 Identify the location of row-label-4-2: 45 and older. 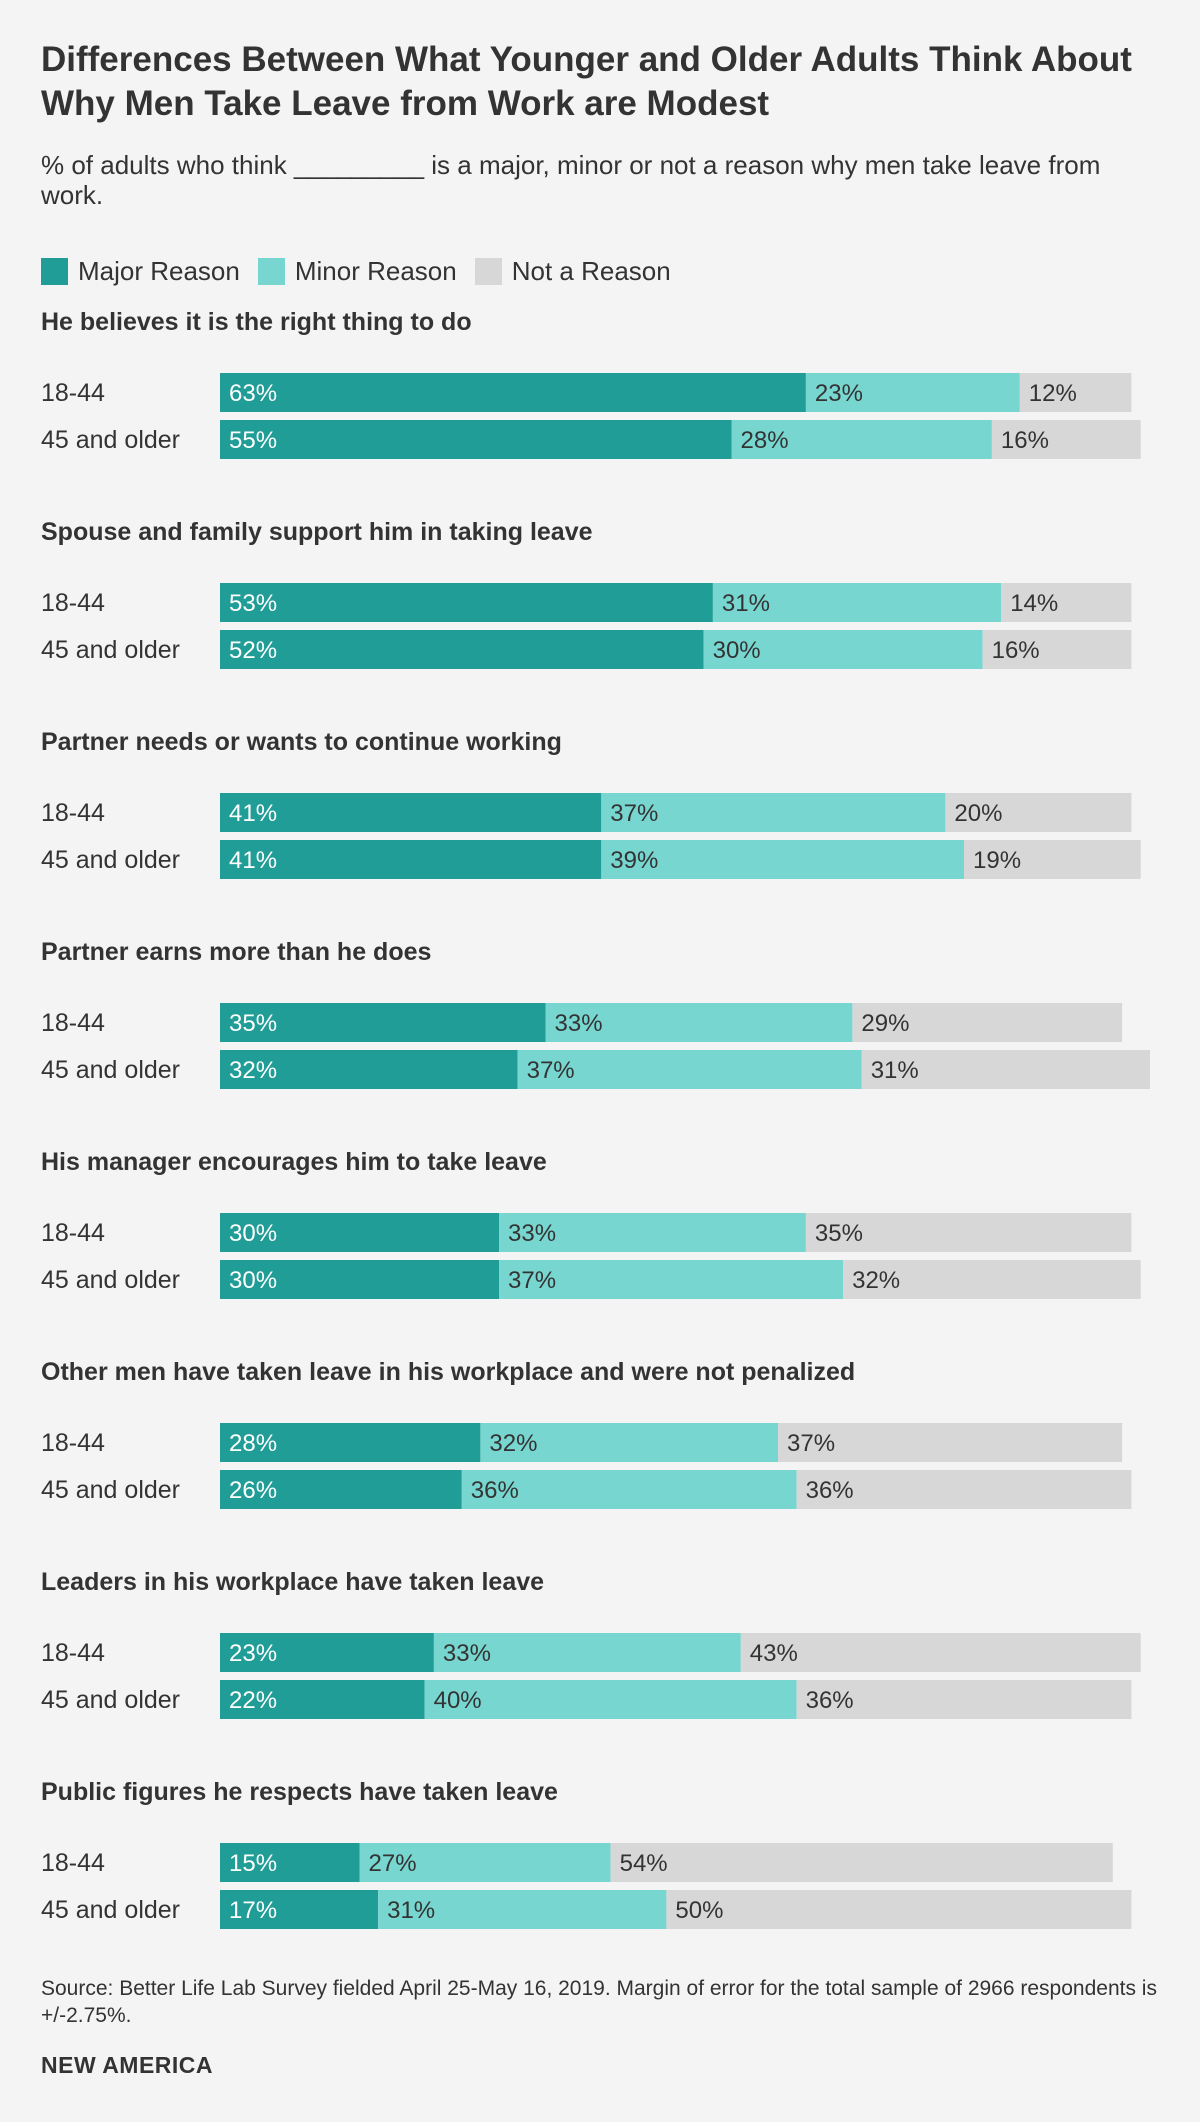
(110, 1070).